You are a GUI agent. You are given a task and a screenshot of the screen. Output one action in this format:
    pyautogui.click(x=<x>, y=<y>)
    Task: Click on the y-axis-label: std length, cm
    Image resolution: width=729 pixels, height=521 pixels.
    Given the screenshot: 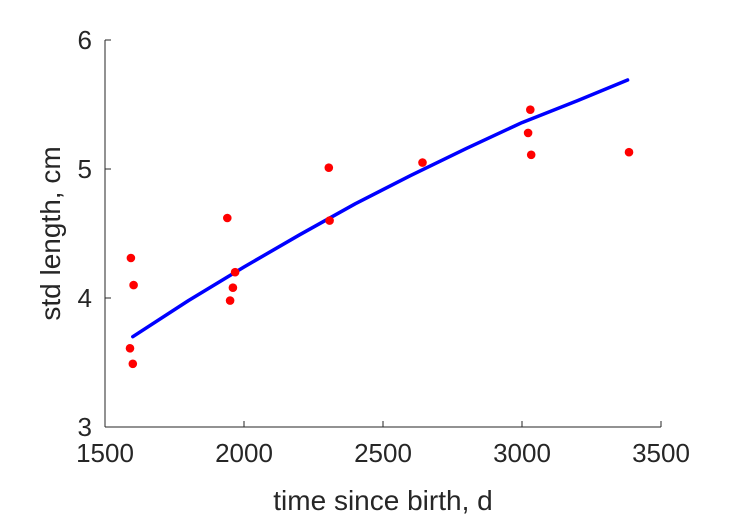 What is the action you would take?
    pyautogui.click(x=50, y=233)
    